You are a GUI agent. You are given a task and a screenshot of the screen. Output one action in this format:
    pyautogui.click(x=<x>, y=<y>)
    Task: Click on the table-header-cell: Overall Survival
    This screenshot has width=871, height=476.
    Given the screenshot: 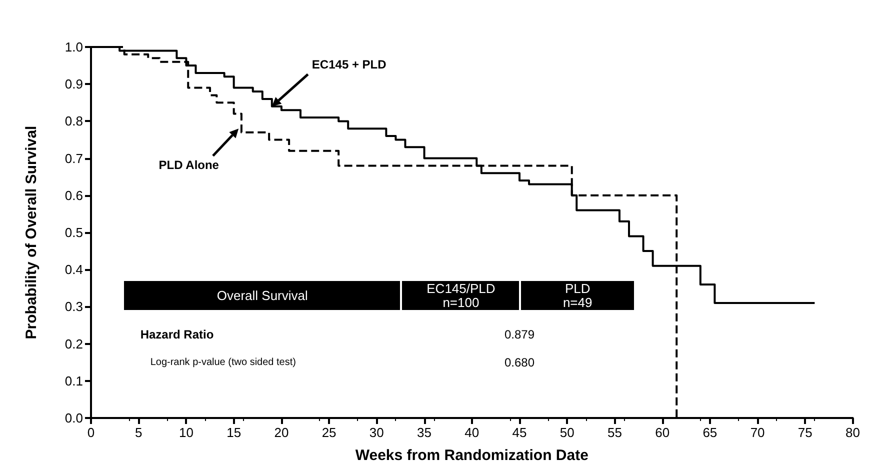 What is the action you would take?
    pyautogui.click(x=262, y=295)
    